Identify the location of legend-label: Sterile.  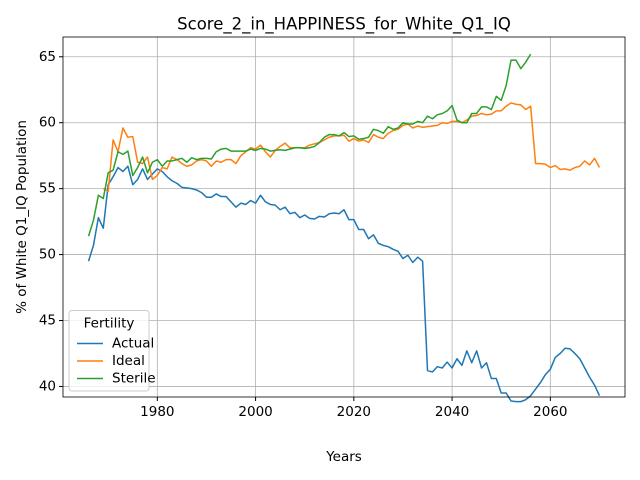
(134, 379).